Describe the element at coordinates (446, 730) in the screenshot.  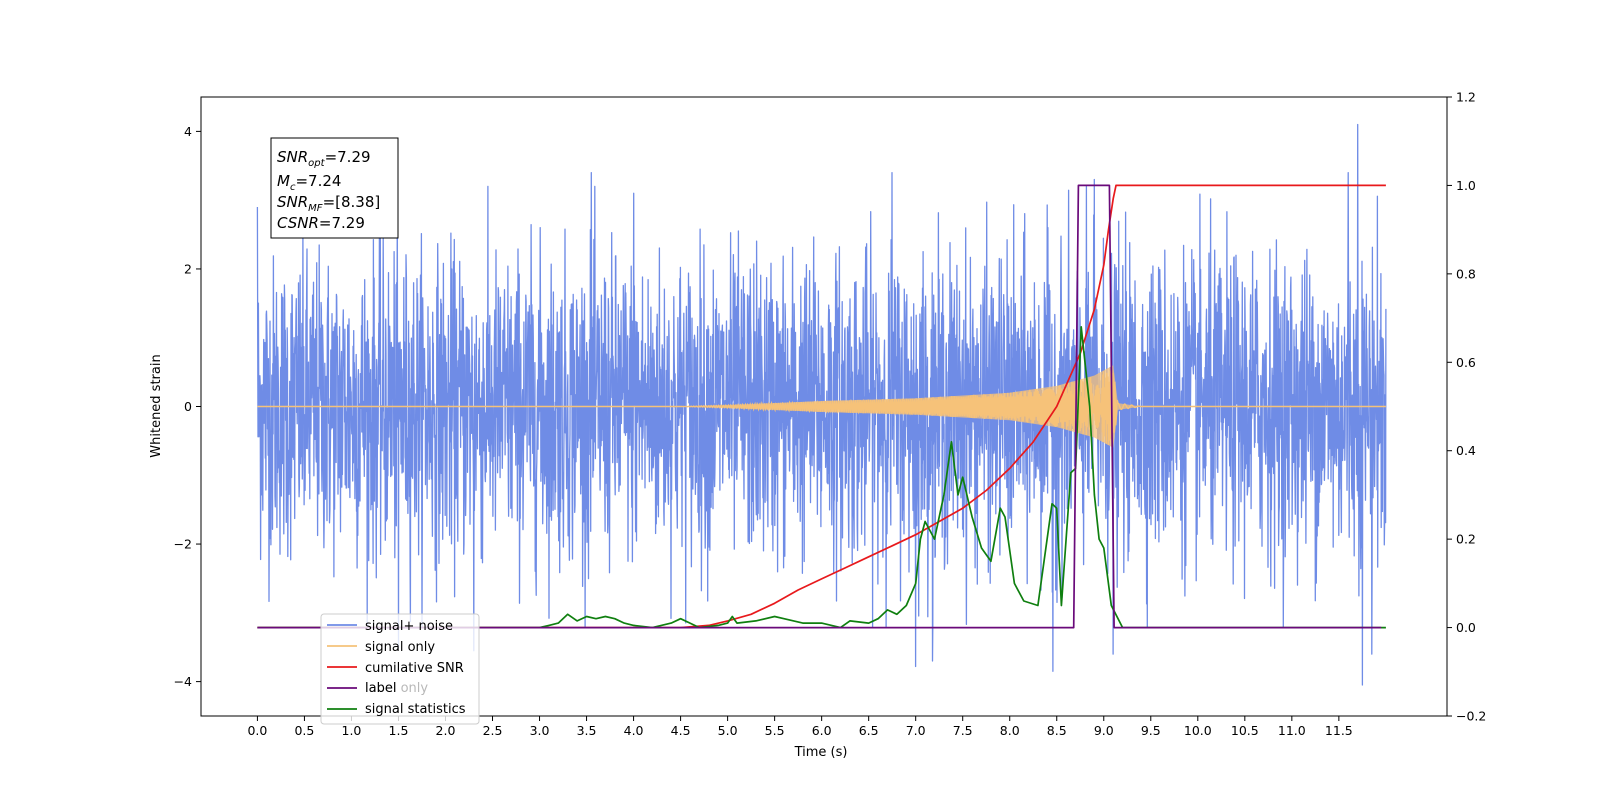
I see `x-tick-label: 2.0` at that location.